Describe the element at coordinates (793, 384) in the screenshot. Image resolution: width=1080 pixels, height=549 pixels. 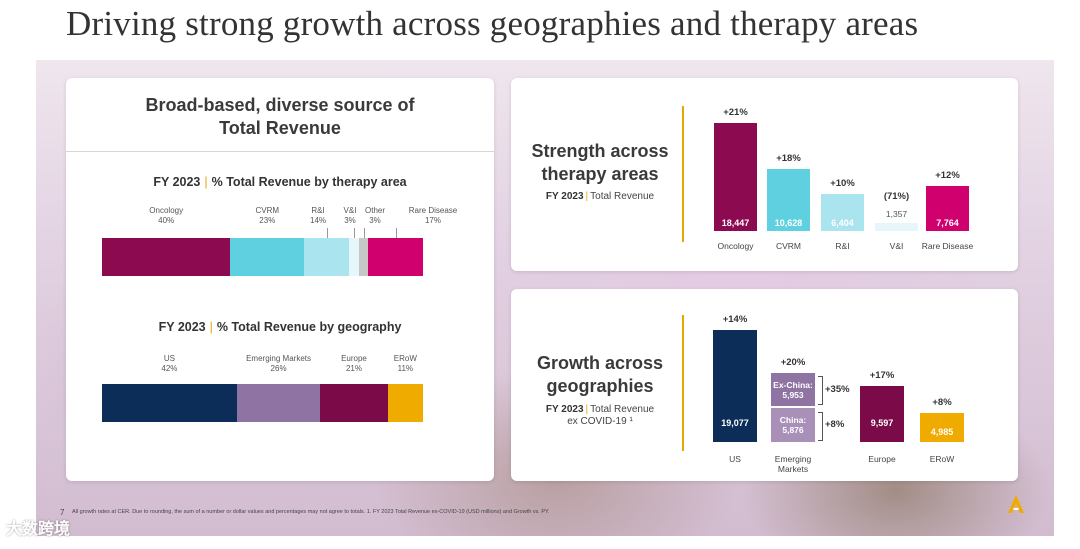
I see `segment-name: Ex-China:` at that location.